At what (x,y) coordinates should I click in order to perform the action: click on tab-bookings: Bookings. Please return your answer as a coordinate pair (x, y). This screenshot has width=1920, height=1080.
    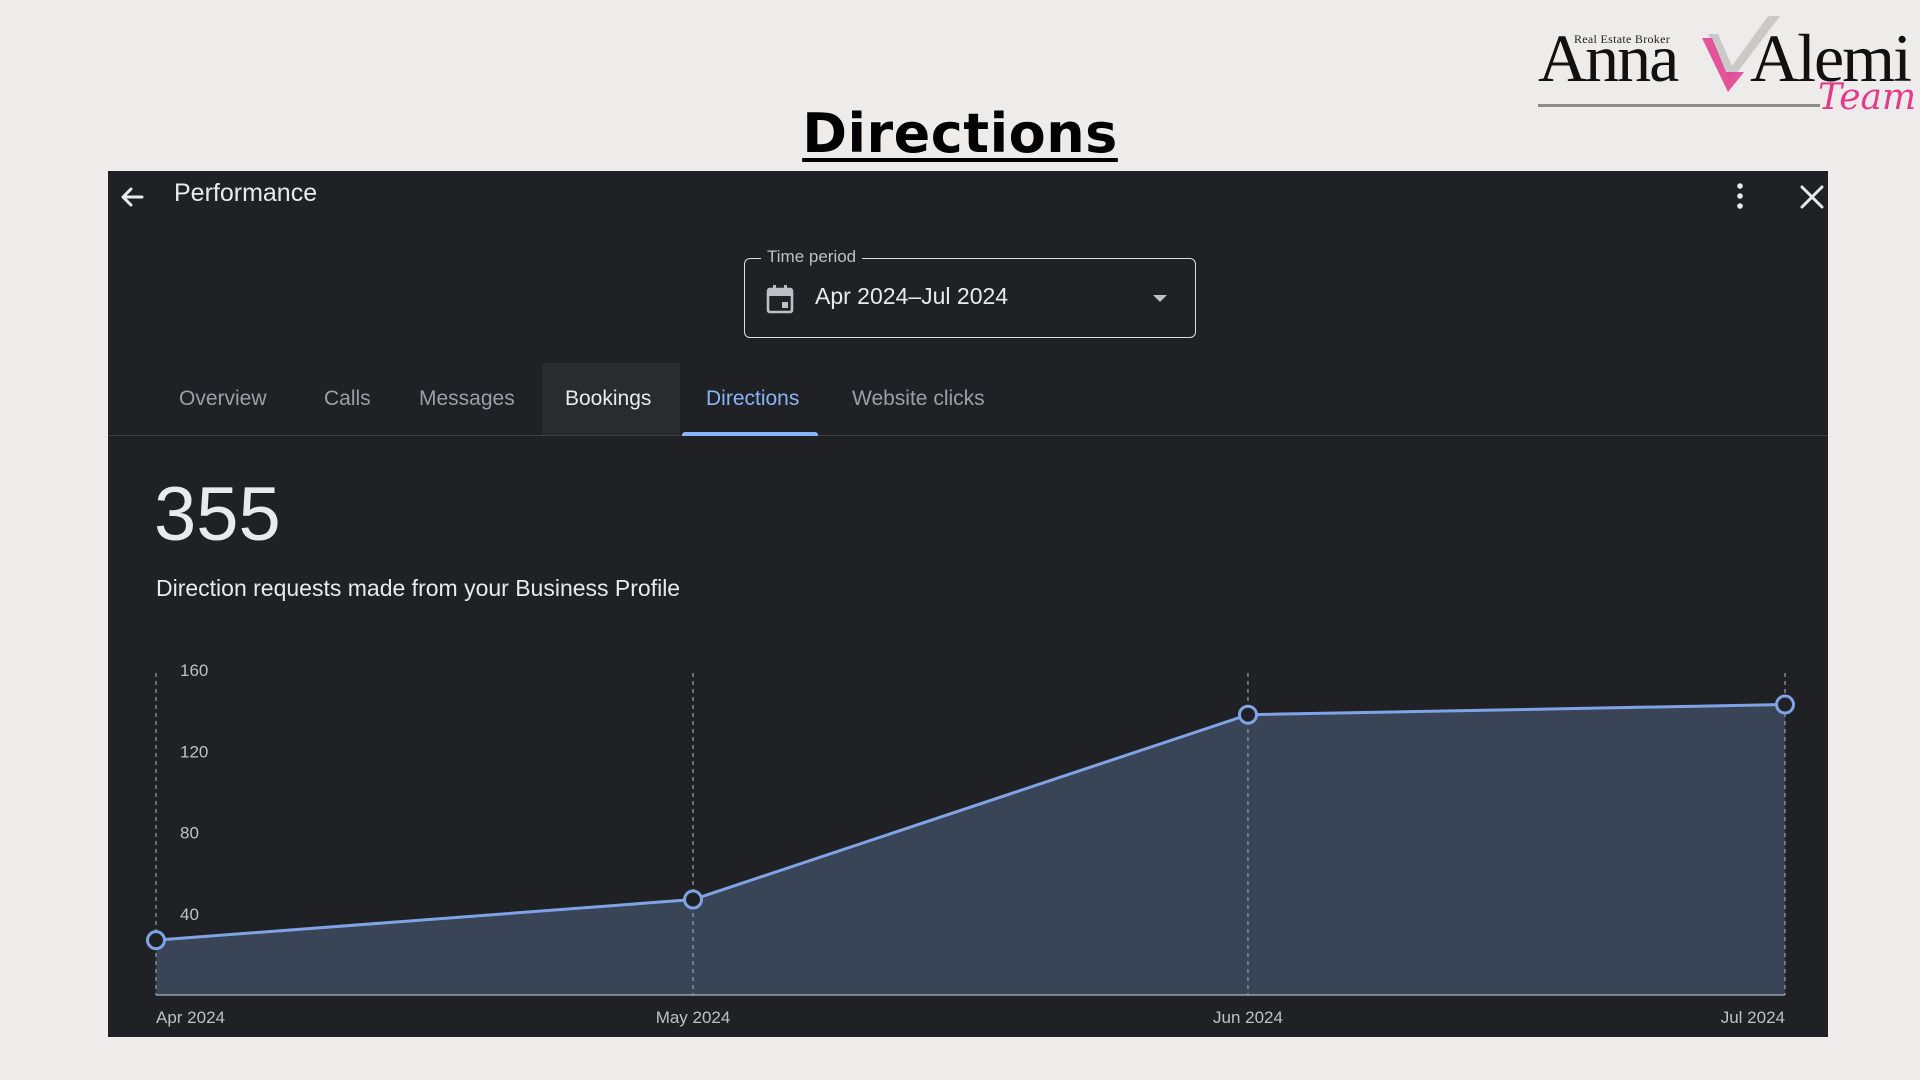
    Looking at the image, I should click on (611, 399).